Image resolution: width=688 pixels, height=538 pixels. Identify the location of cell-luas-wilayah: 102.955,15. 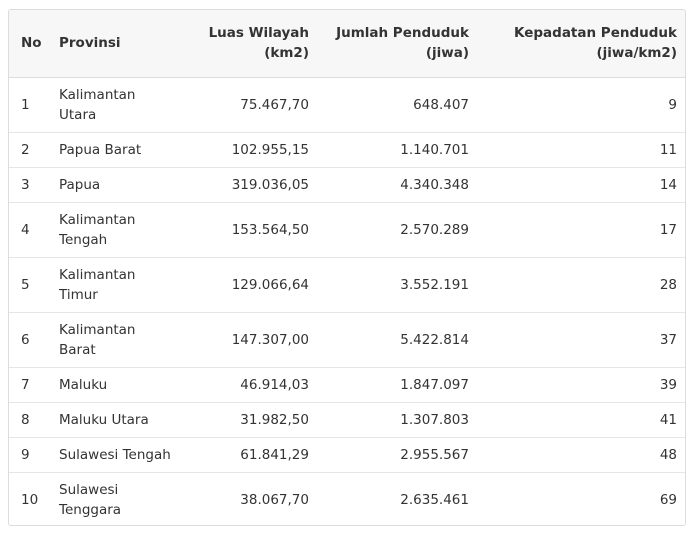
(251, 149).